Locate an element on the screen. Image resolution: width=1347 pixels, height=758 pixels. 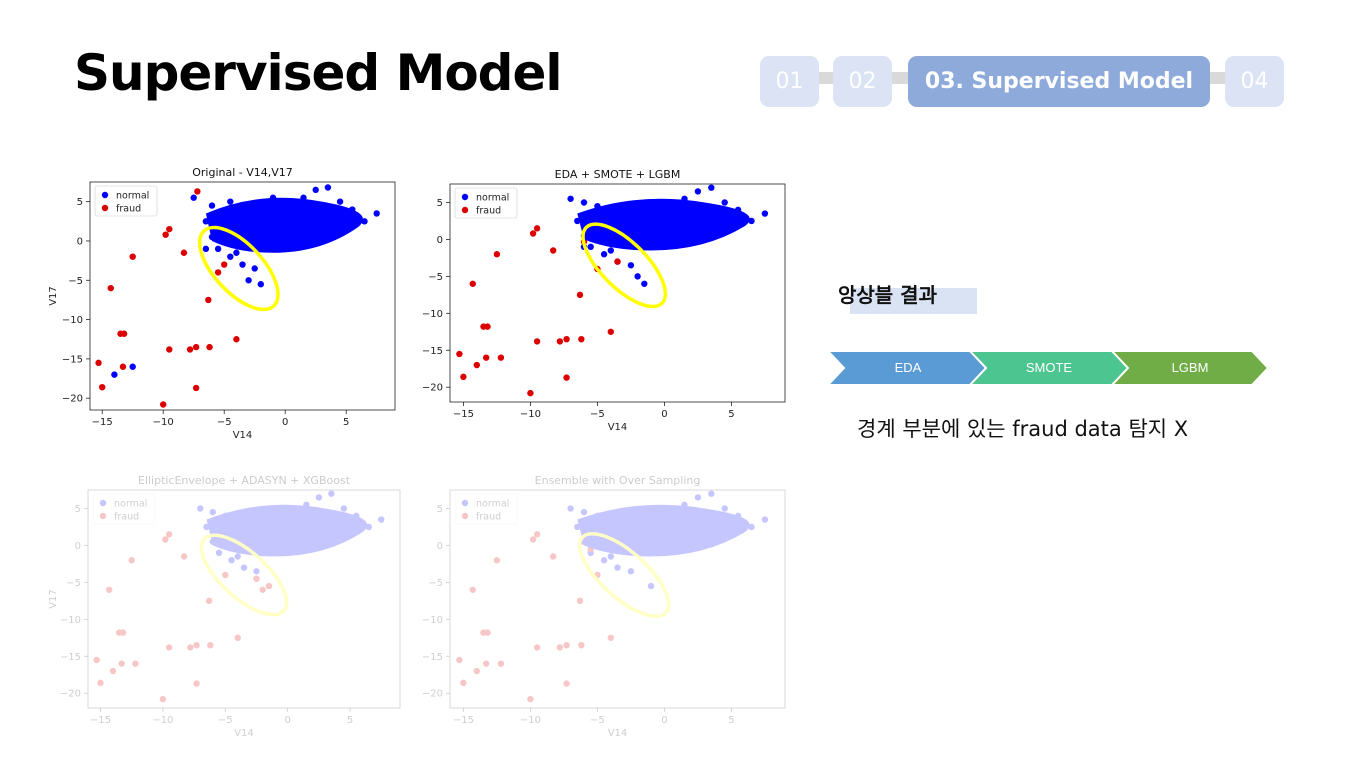
result-heading: 앙상블 결과 is located at coordinates (887, 295).